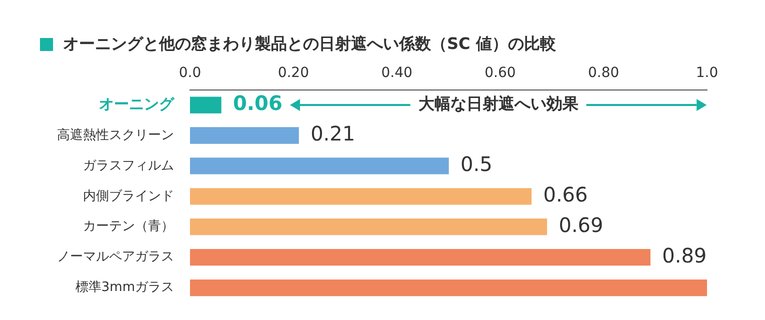 This screenshot has height=320, width=765. Describe the element at coordinates (257, 103) in the screenshot. I see `data-label: 0.06` at that location.